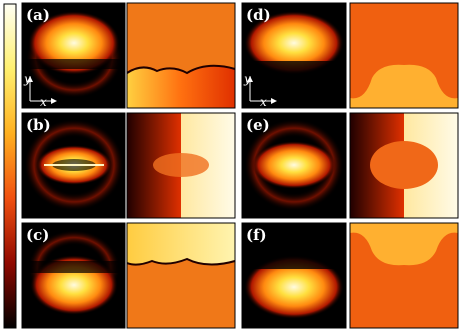 The height and width of the screenshot is (332, 460). I want to click on colorbar, so click(10, 166).